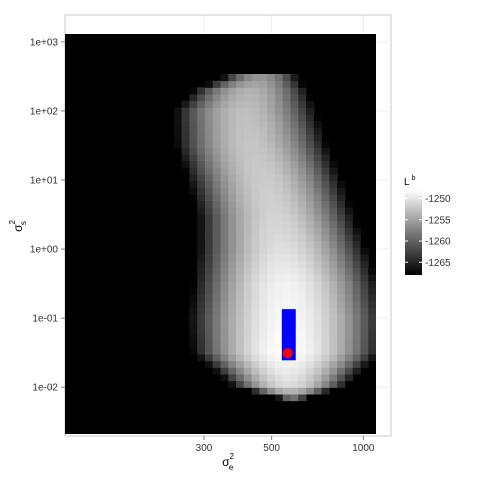 Image resolution: width=480 pixels, height=480 pixels. I want to click on x-tick-label: 500, so click(271, 448).